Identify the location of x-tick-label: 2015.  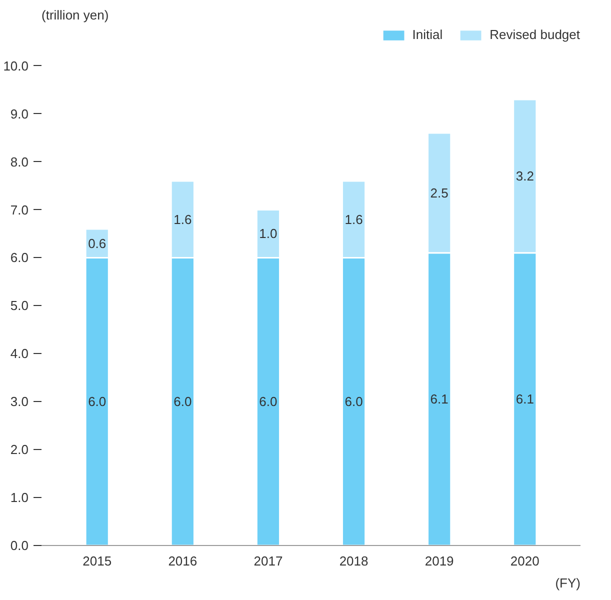
(97, 561).